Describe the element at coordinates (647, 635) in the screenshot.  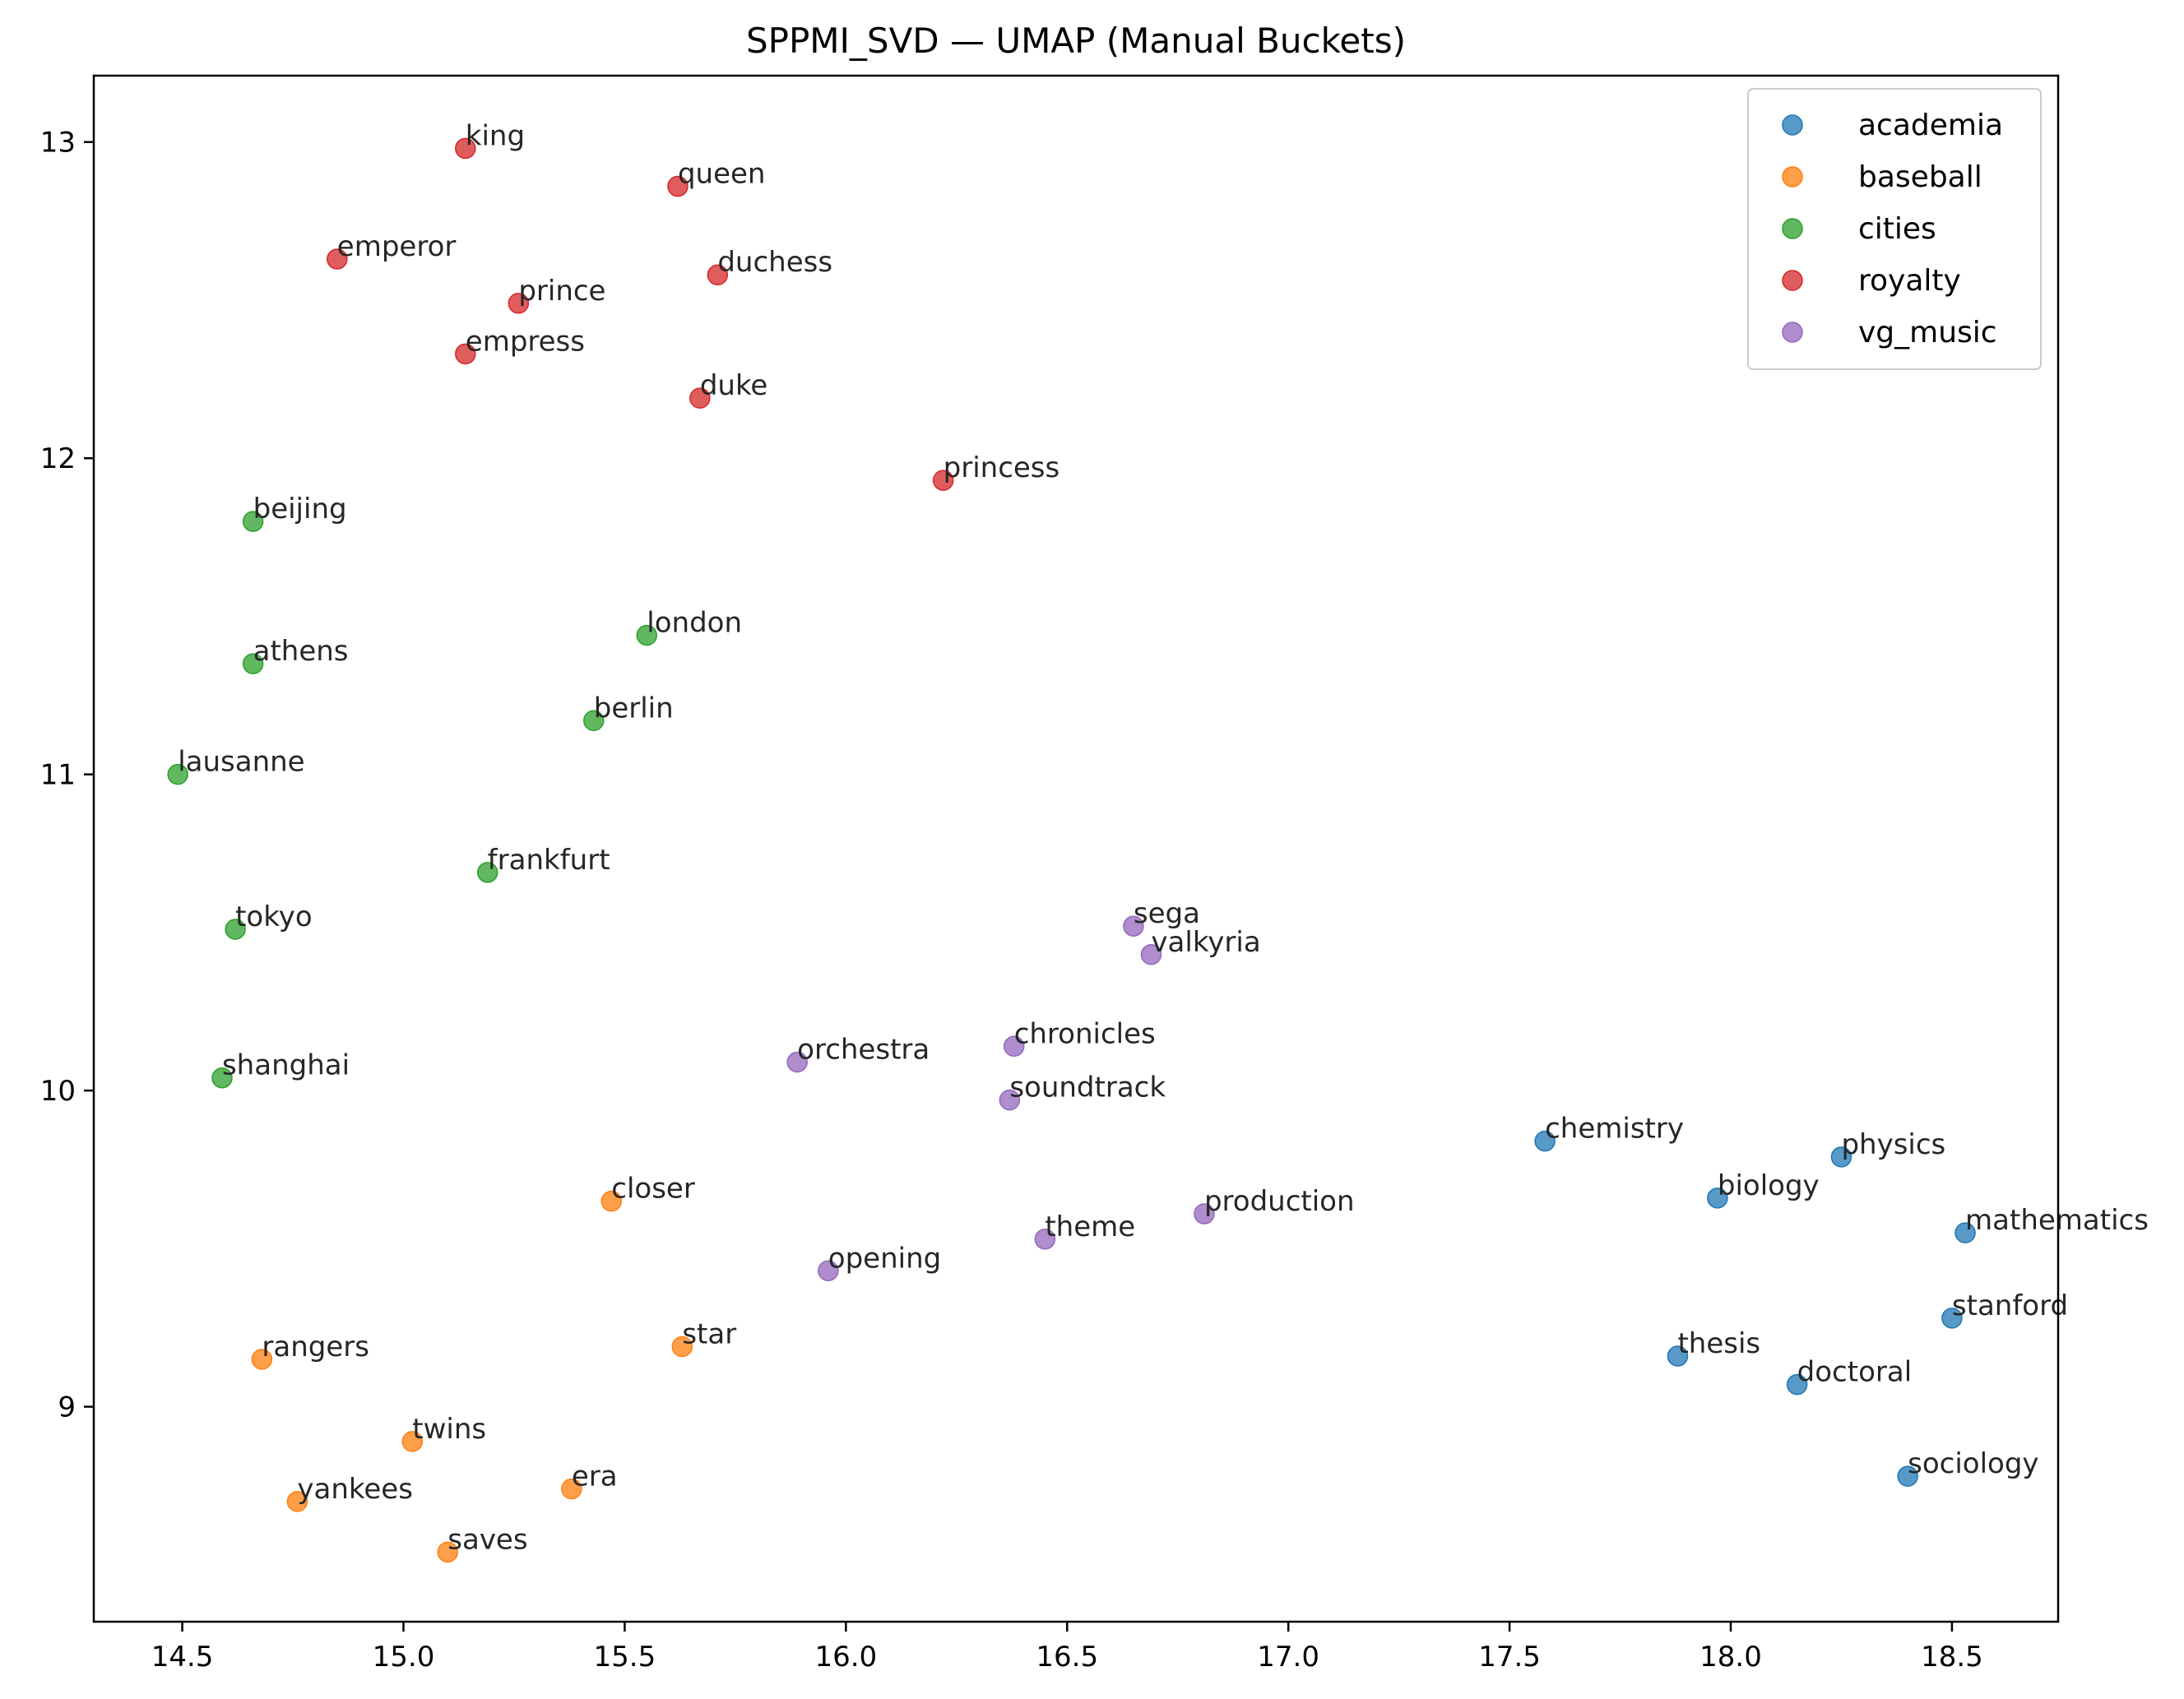
I see `data-point-london` at that location.